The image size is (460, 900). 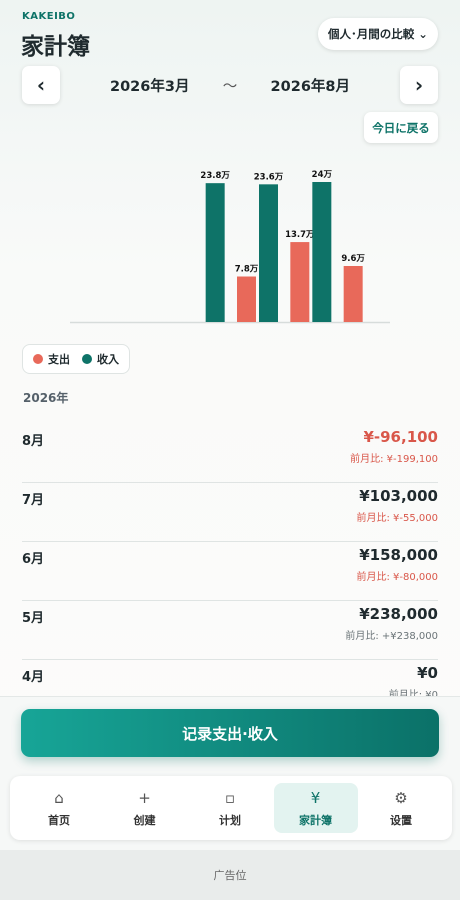 I want to click on compare: 前月比: ¥-199,100, so click(x=394, y=459).